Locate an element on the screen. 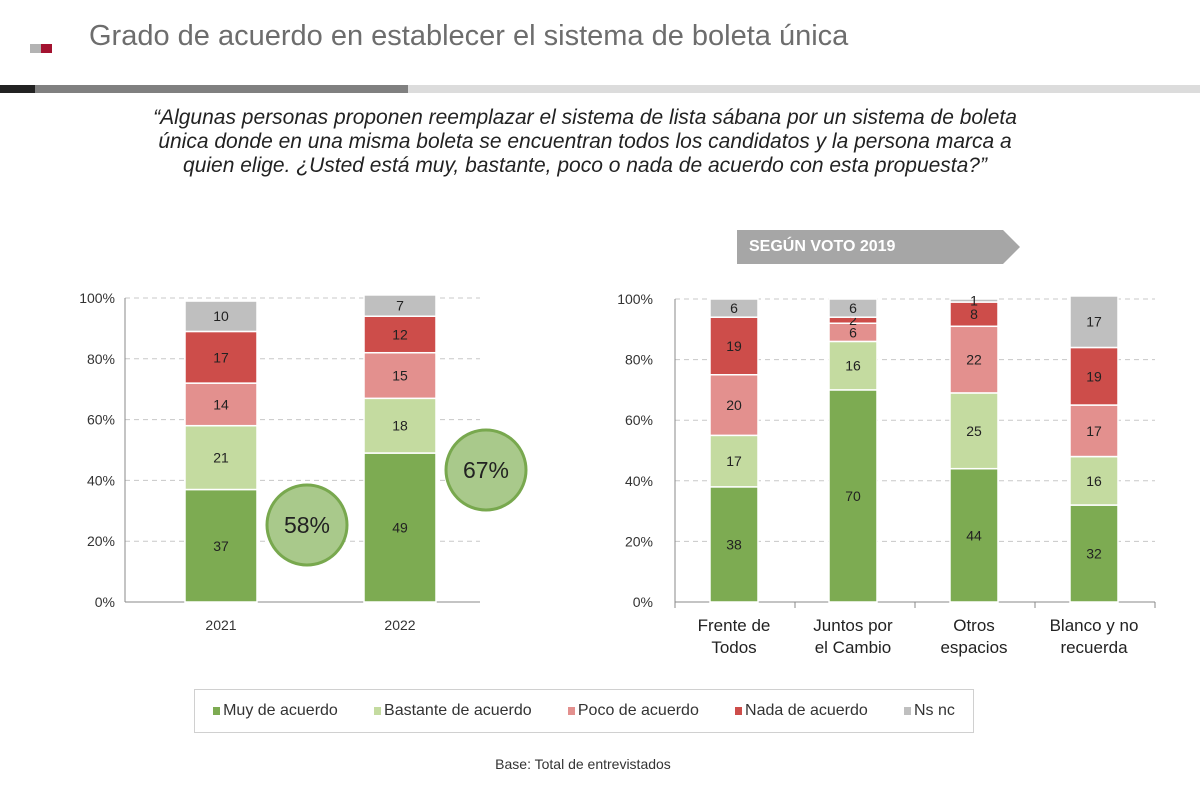  data-label: 2 is located at coordinates (853, 320).